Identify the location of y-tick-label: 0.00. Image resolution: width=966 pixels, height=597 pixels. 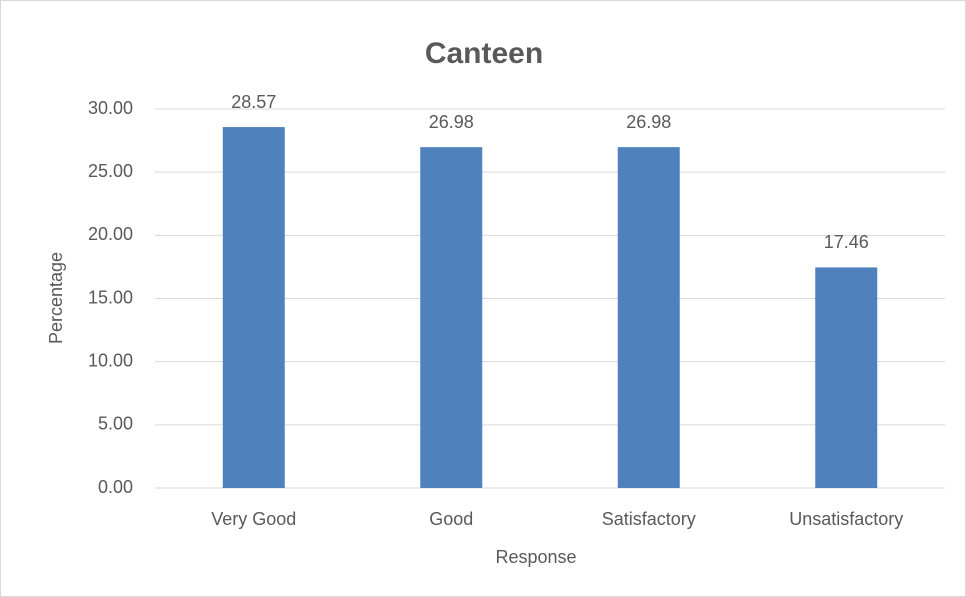
(115, 487).